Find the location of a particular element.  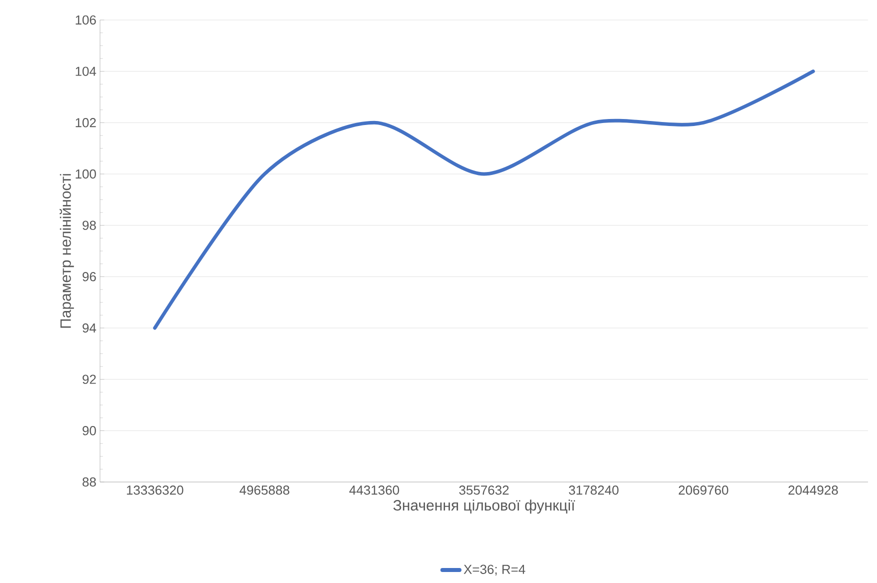

y-tick-label: 104 is located at coordinates (86, 71).